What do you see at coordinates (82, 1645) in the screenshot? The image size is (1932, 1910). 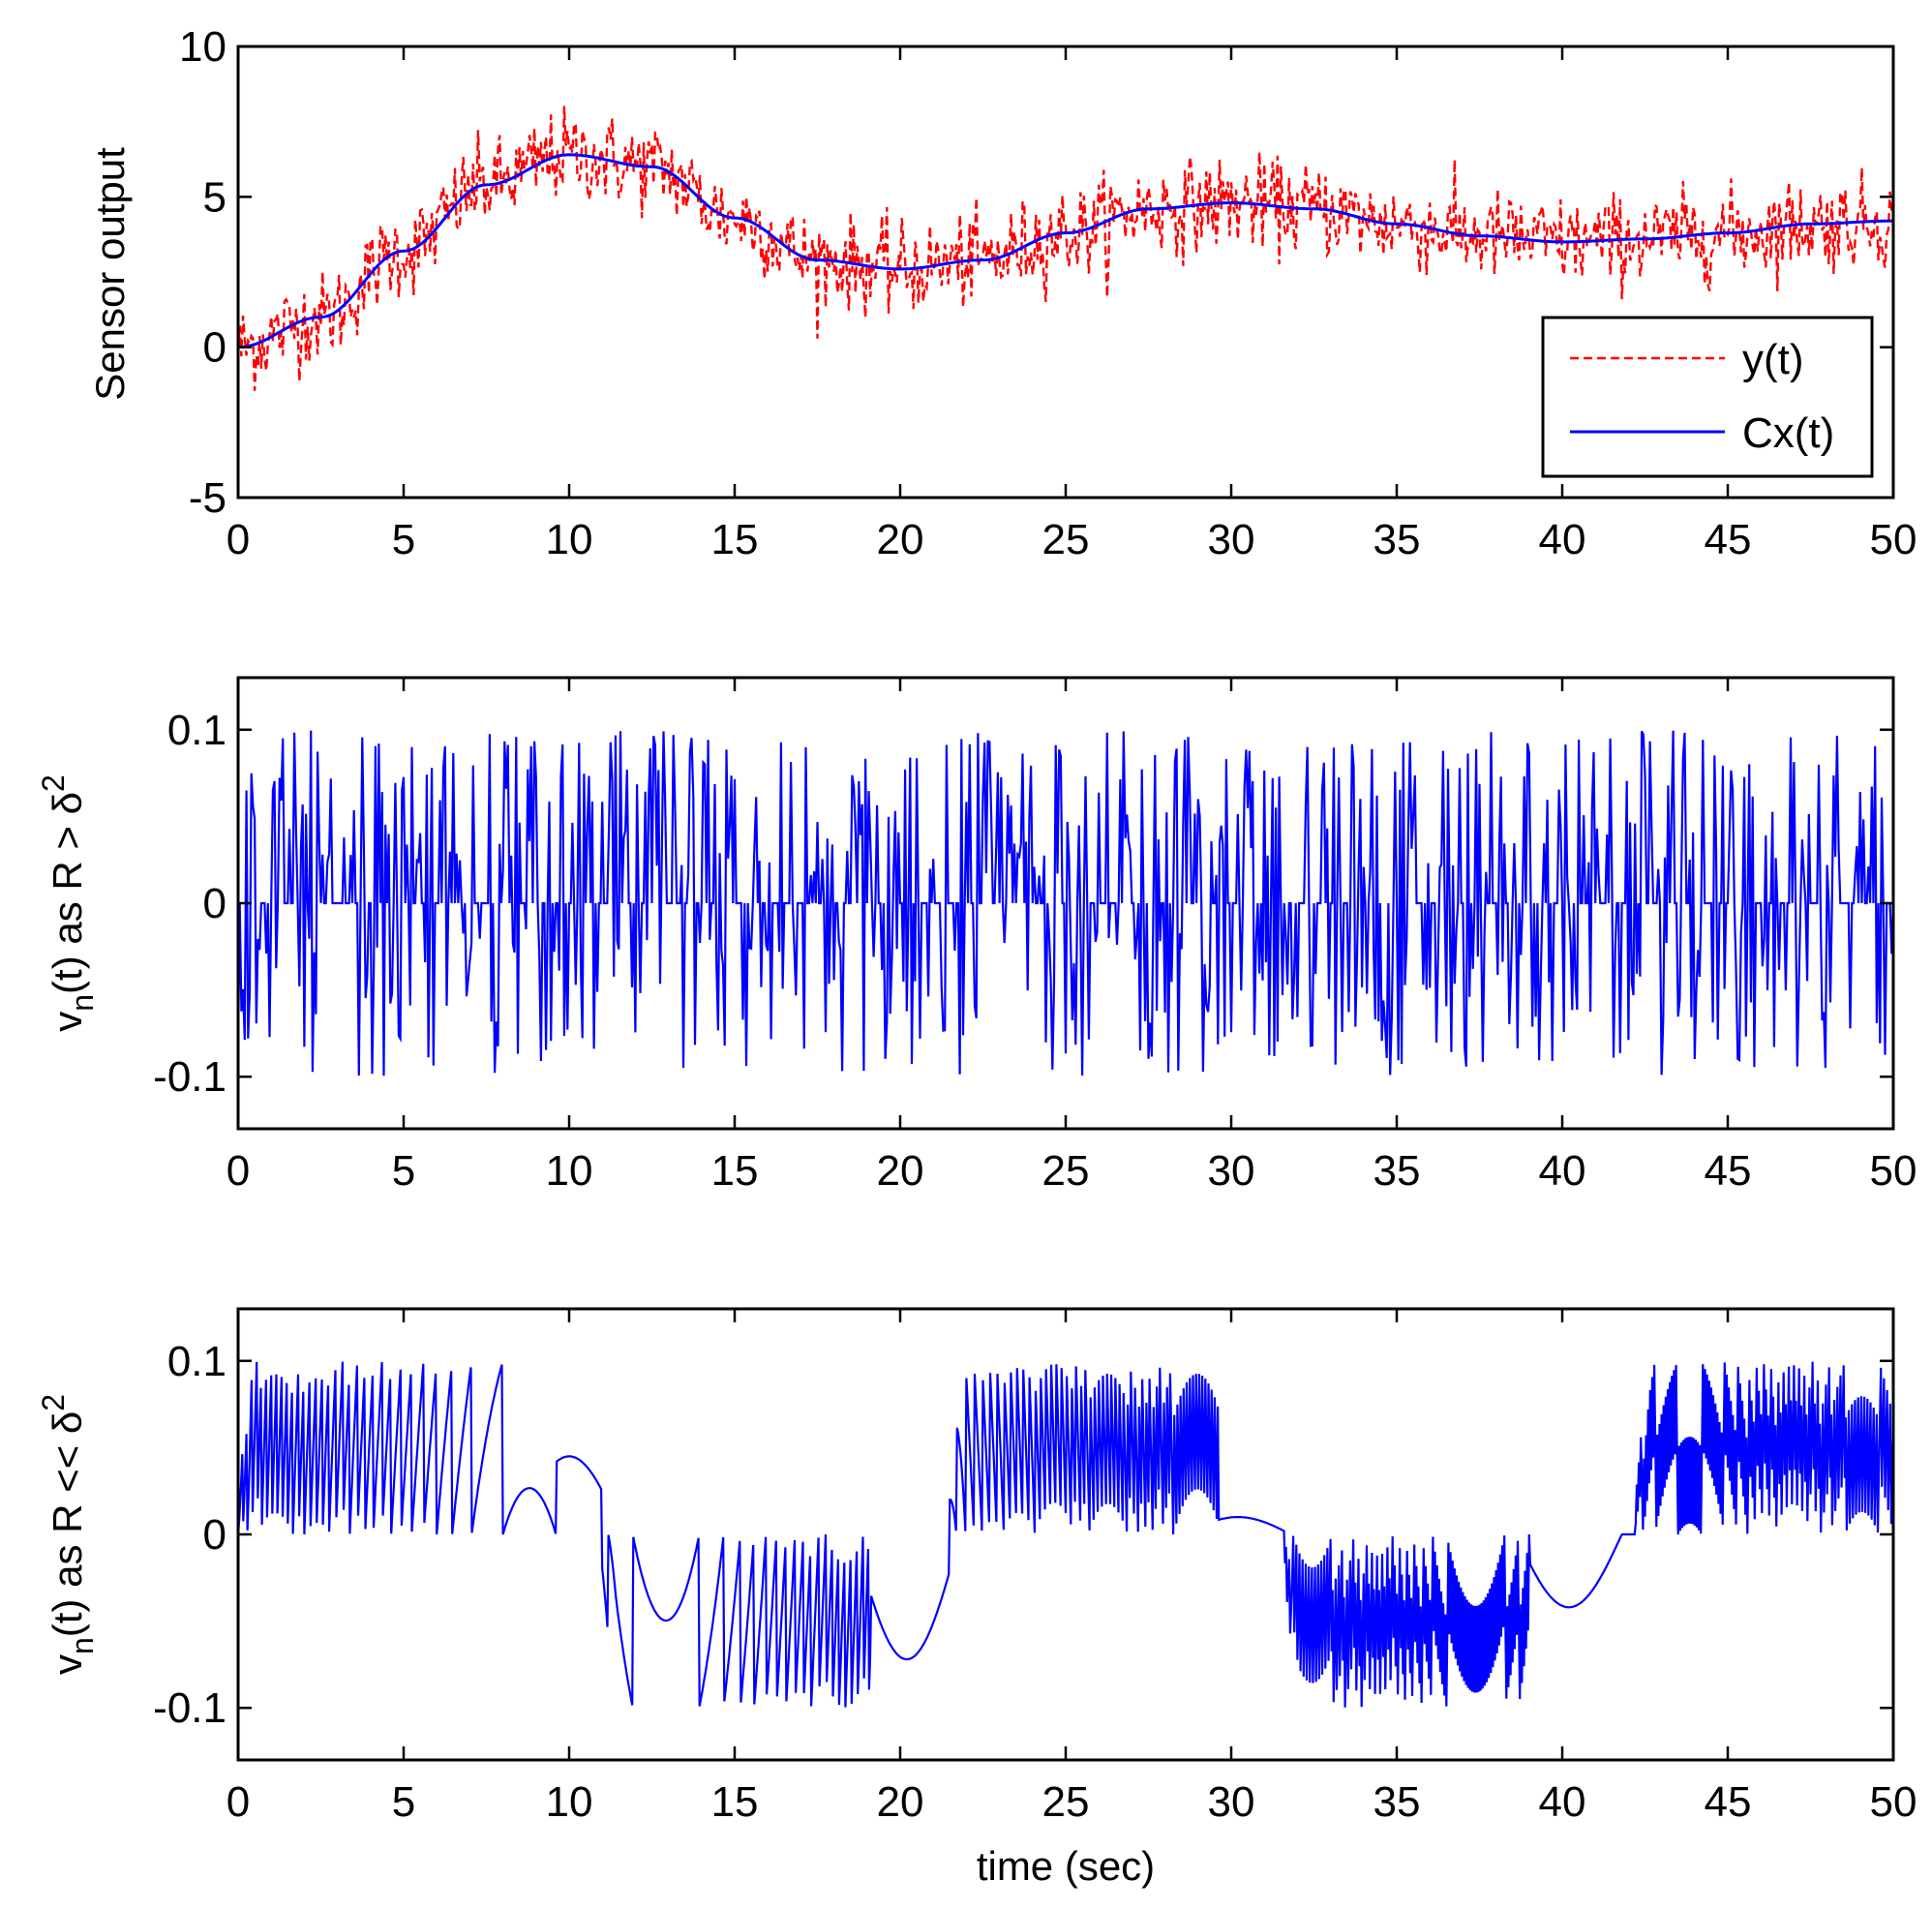 I see `ylabel-vn-r-much-less-sub: n` at bounding box center [82, 1645].